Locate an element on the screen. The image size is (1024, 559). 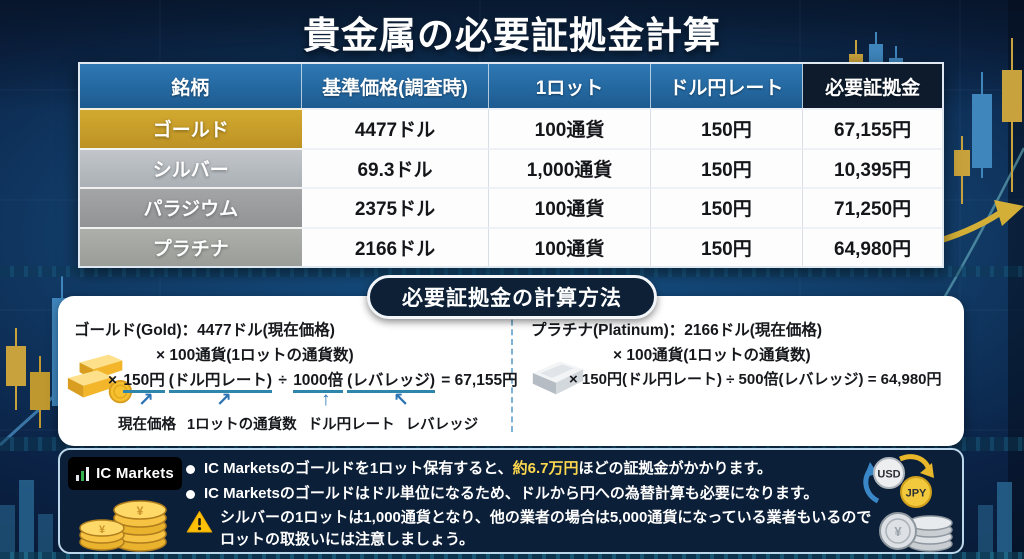
row-label-platinum: プラチナ is located at coordinates (191, 246).